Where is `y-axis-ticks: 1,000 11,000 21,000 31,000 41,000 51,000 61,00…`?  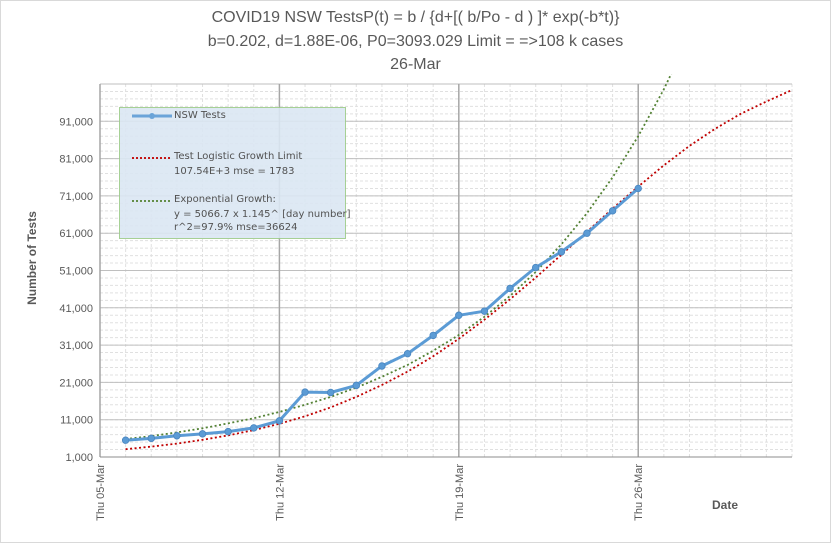 y-axis-ticks: 1,000 11,000 21,000 31,000 41,000 51,000 61,00… is located at coordinates (76, 290).